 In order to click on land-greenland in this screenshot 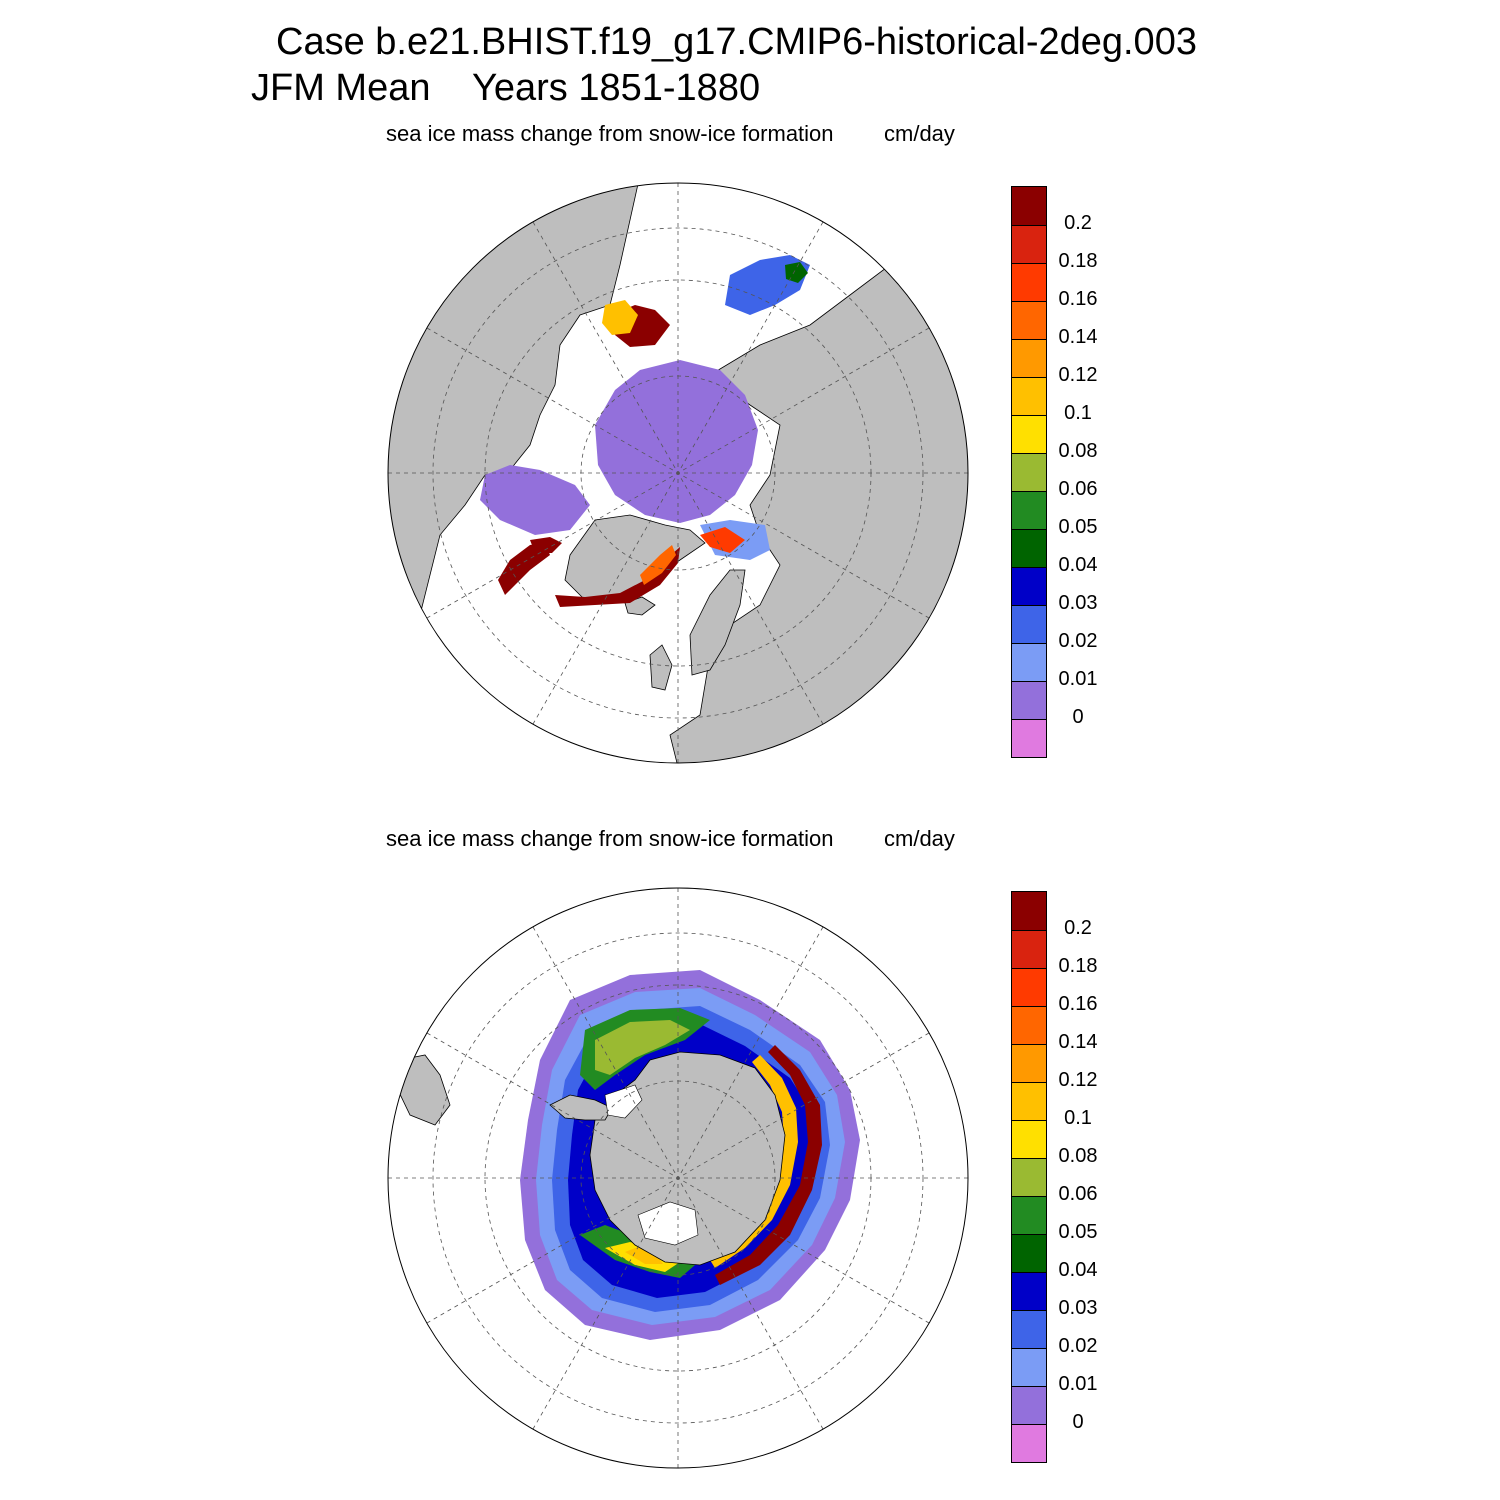, I will do `click(635, 557)`.